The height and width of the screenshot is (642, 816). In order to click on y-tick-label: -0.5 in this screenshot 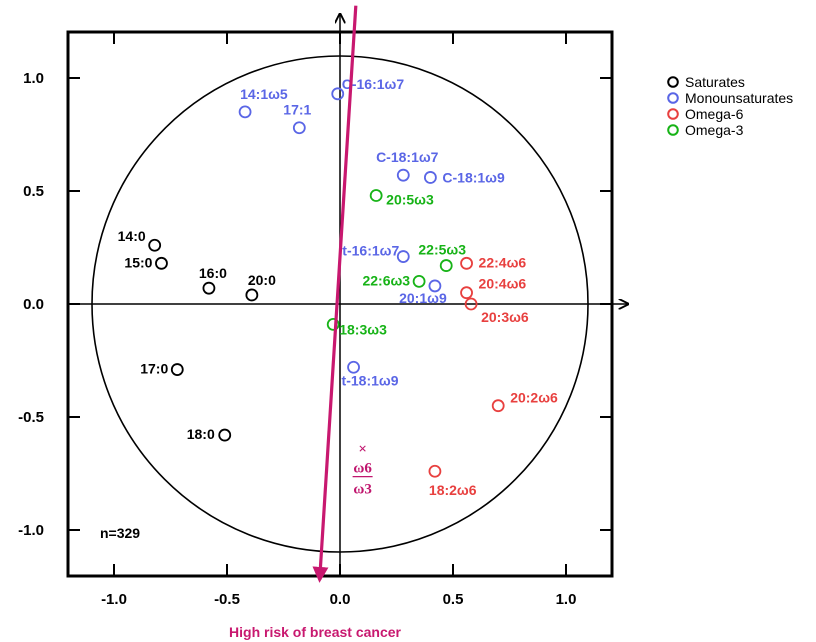, I will do `click(31, 417)`.